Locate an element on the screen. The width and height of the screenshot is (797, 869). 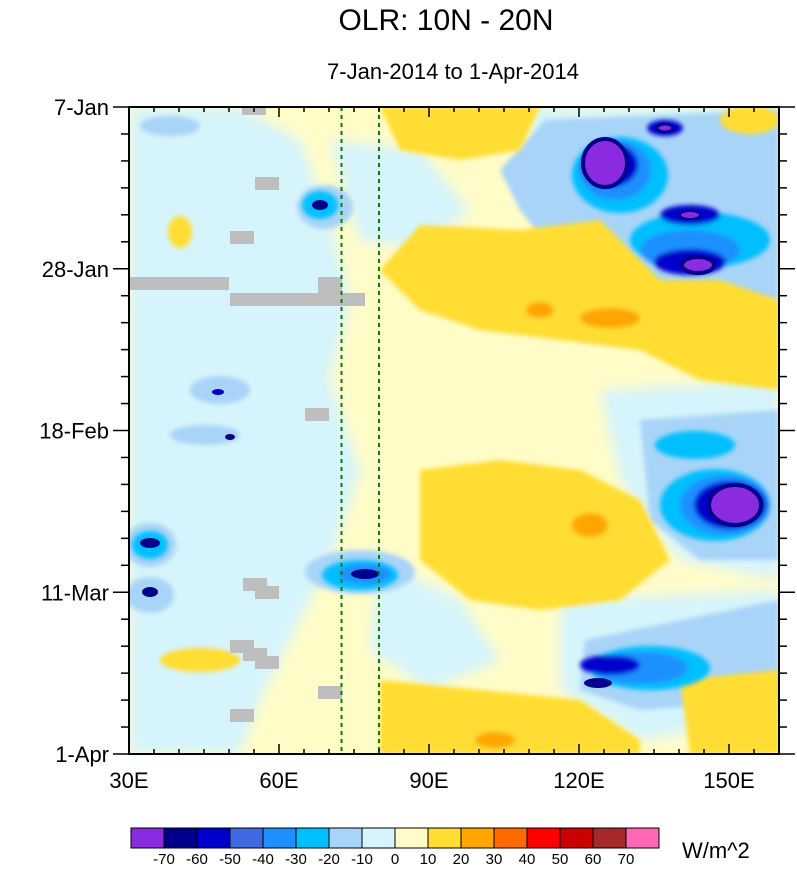
x-tick-label: 90E is located at coordinates (428, 780).